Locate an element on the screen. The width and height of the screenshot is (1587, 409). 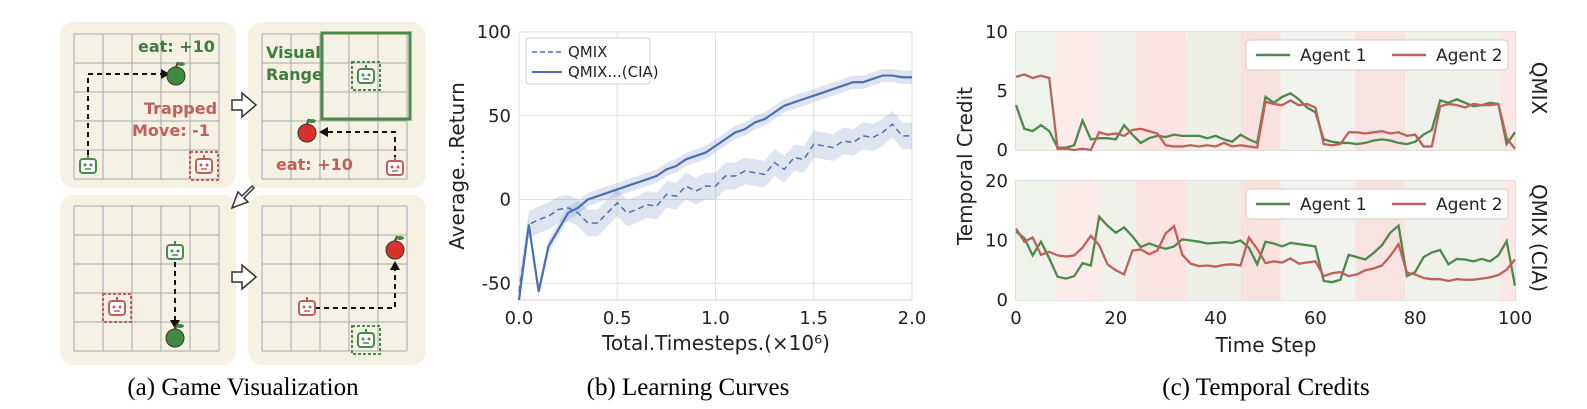
x-axis-label: Total.Timesteps.(×10⁶) is located at coordinates (715, 343).